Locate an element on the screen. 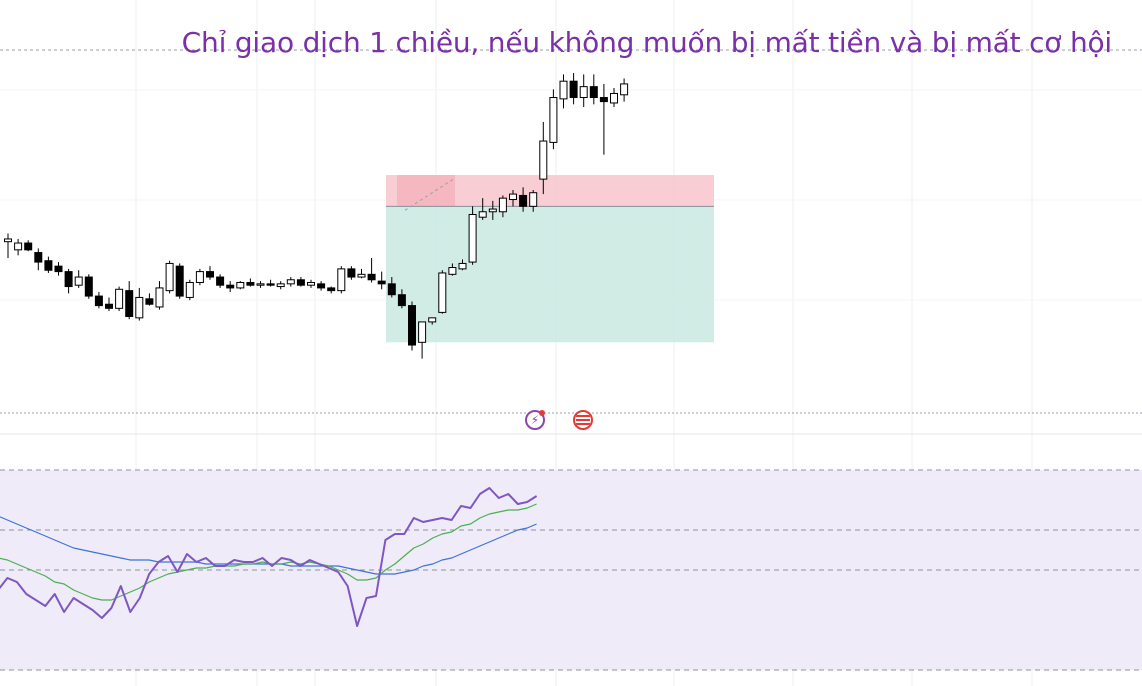 This screenshot has height=686, width=1142. lightning-icon: ⚡ is located at coordinates (535, 420).